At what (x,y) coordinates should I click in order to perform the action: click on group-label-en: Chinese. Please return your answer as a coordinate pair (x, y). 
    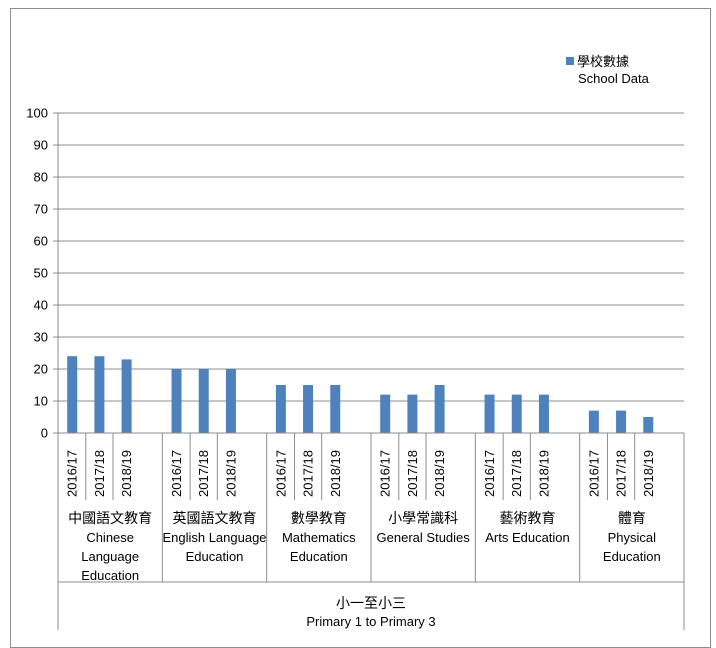
    Looking at the image, I should click on (110, 537).